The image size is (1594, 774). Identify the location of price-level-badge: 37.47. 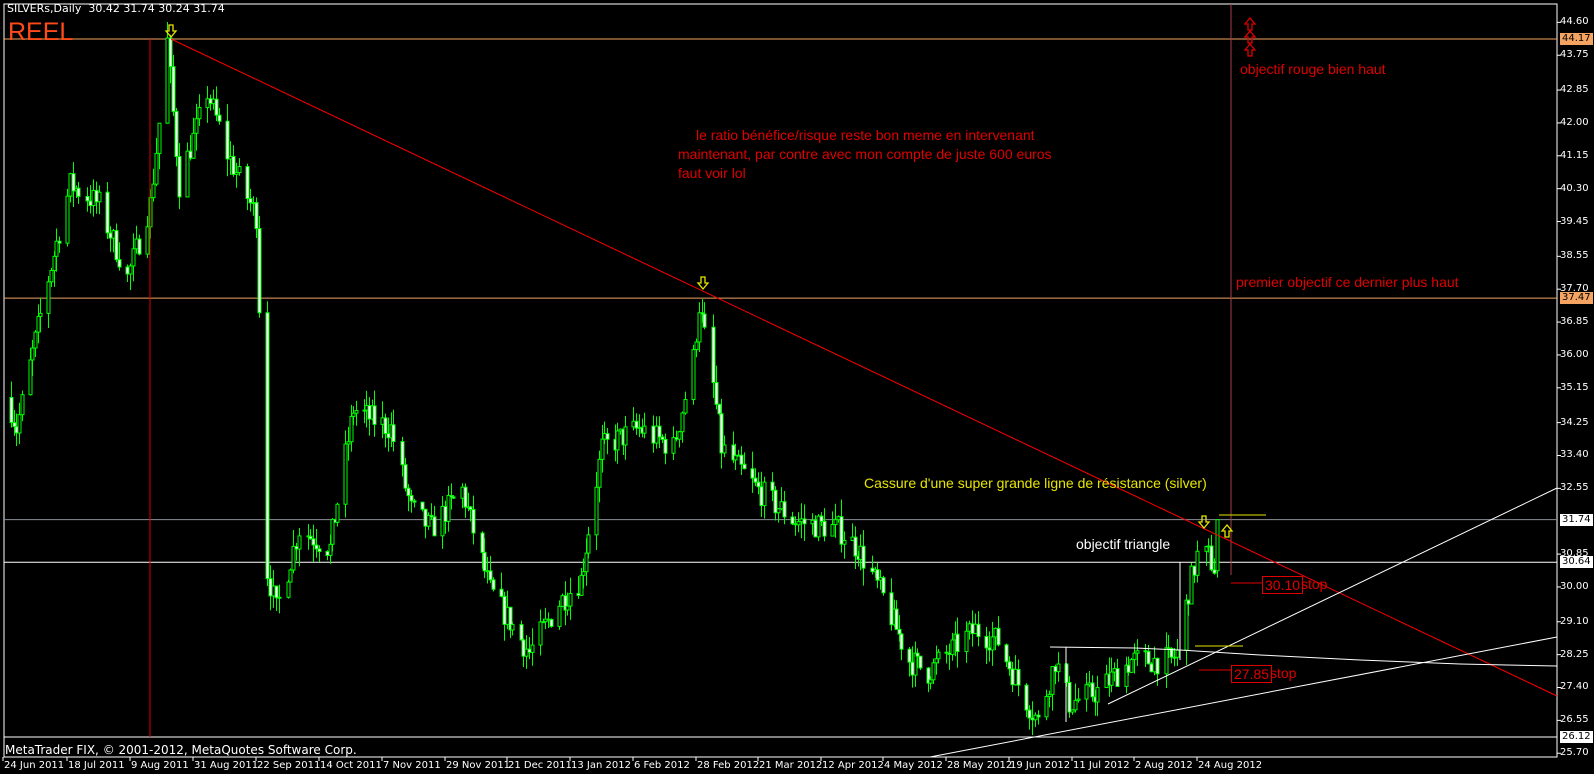
(1576, 298).